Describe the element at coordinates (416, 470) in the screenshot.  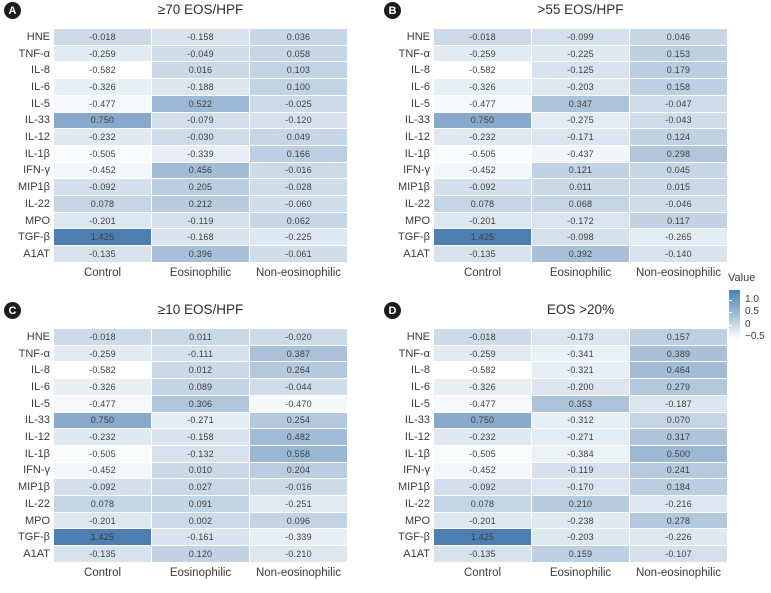
I see `row-label: IFN-γ` at that location.